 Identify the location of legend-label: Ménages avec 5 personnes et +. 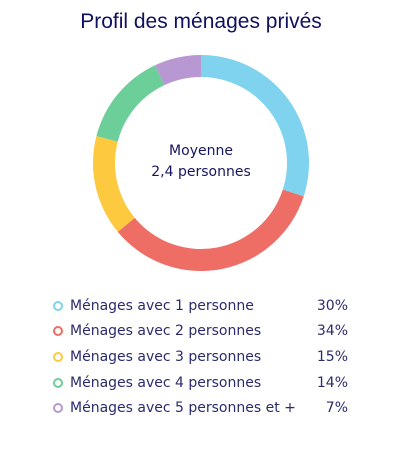
(183, 408).